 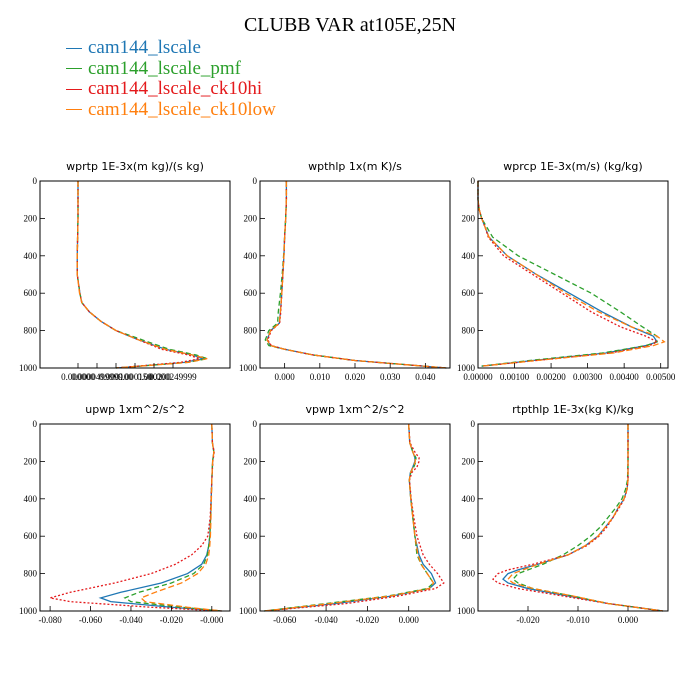 I want to click on legend-item: cam144_lscale, so click(x=171, y=48).